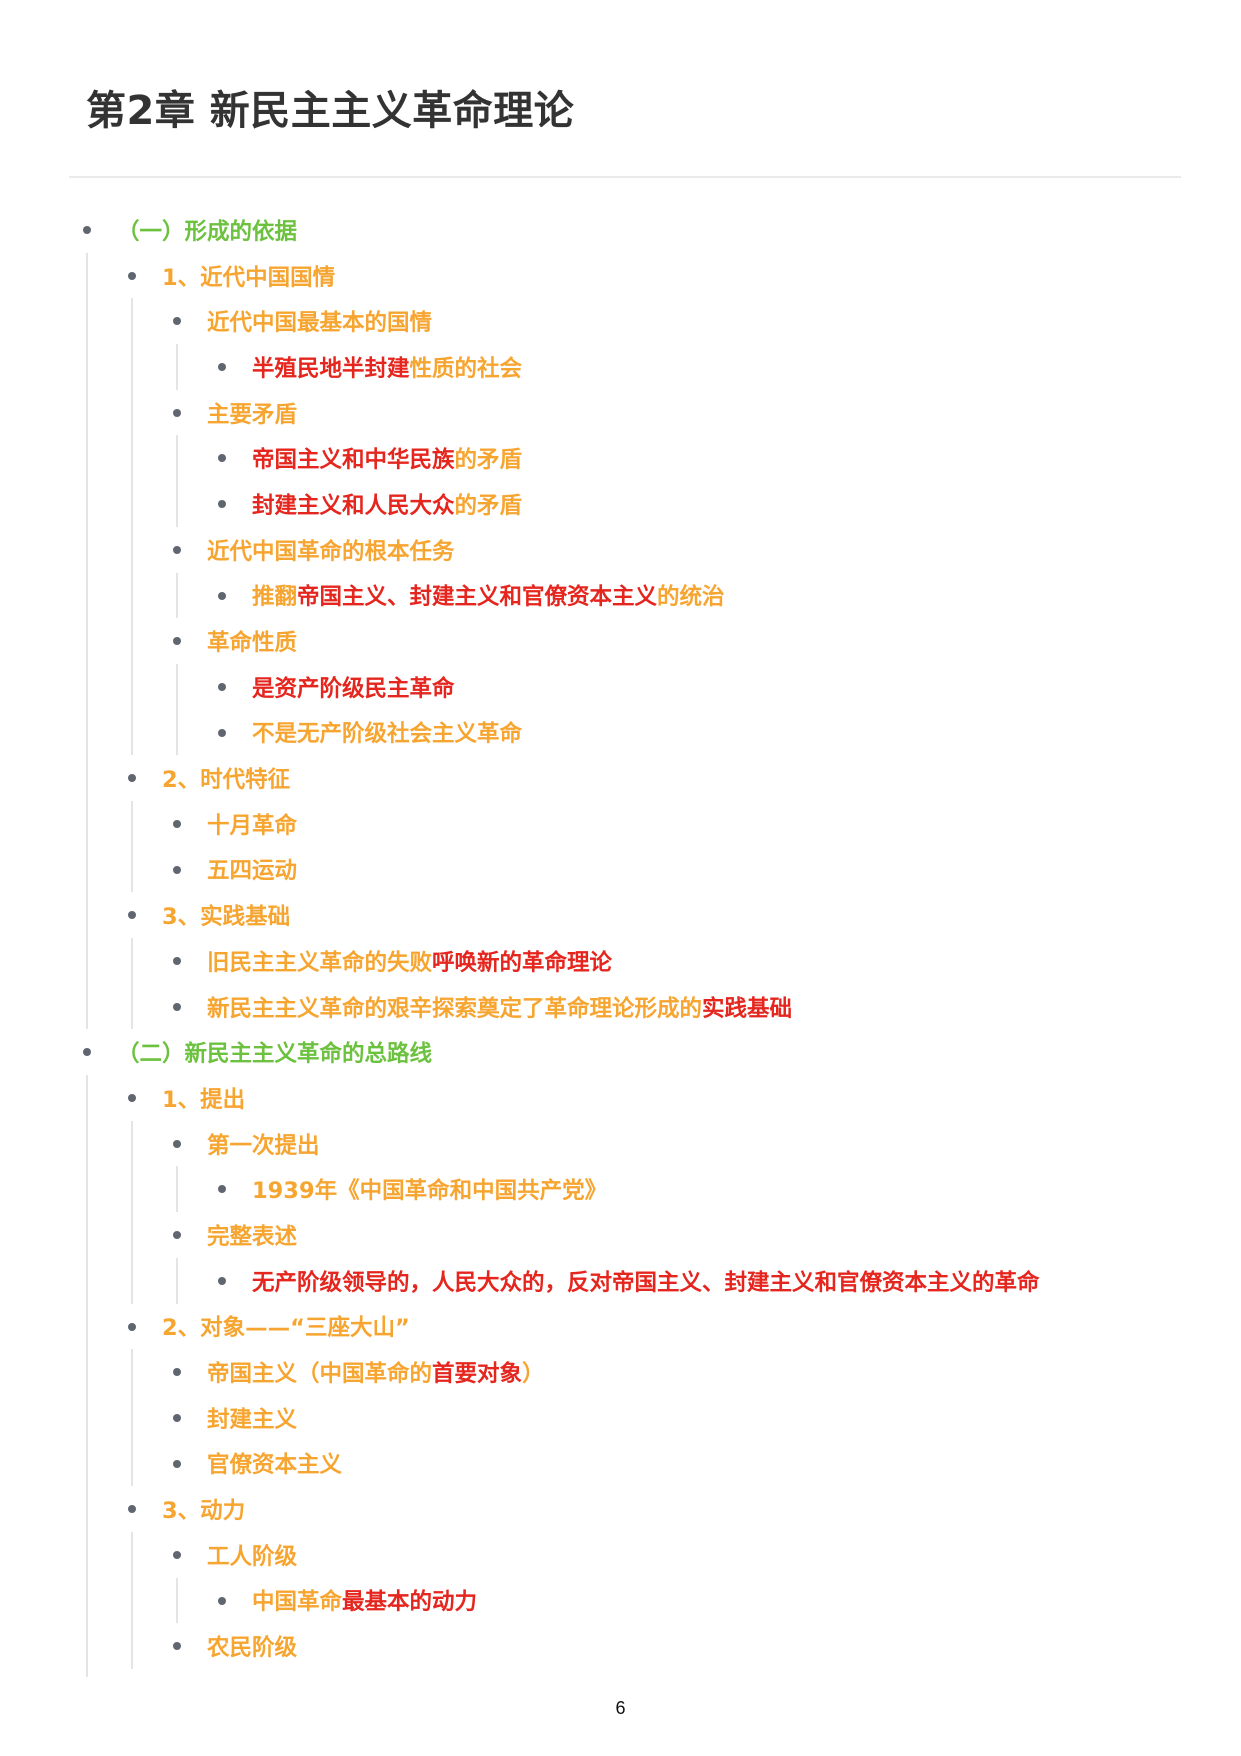 The height and width of the screenshot is (1756, 1241). I want to click on nested-list-guide: 帝国主义（中国革命的首要对象） 封建主义 官僚资本主义, so click(585, 1418).